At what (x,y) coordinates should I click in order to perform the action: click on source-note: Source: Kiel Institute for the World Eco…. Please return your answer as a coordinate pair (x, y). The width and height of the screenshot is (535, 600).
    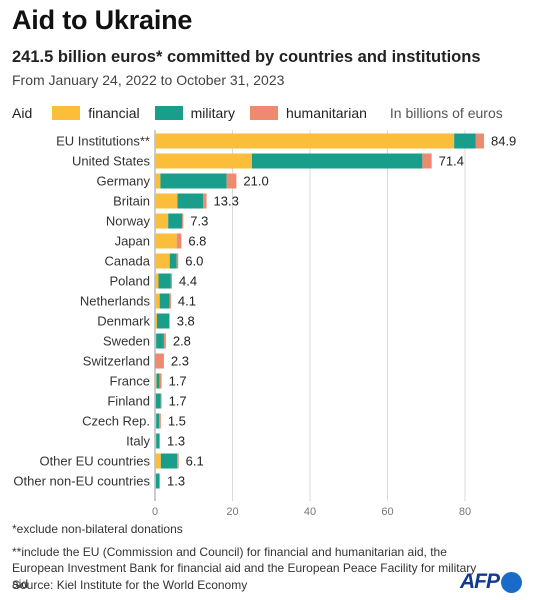
    Looking at the image, I should click on (130, 585).